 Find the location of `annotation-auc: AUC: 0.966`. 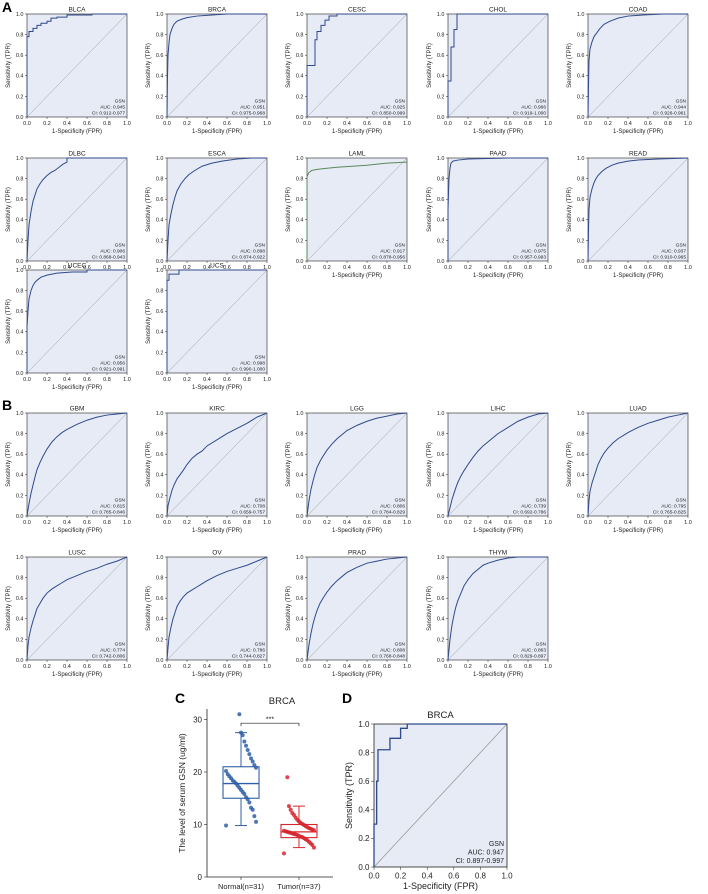

annotation-auc: AUC: 0.966 is located at coordinates (533, 108).